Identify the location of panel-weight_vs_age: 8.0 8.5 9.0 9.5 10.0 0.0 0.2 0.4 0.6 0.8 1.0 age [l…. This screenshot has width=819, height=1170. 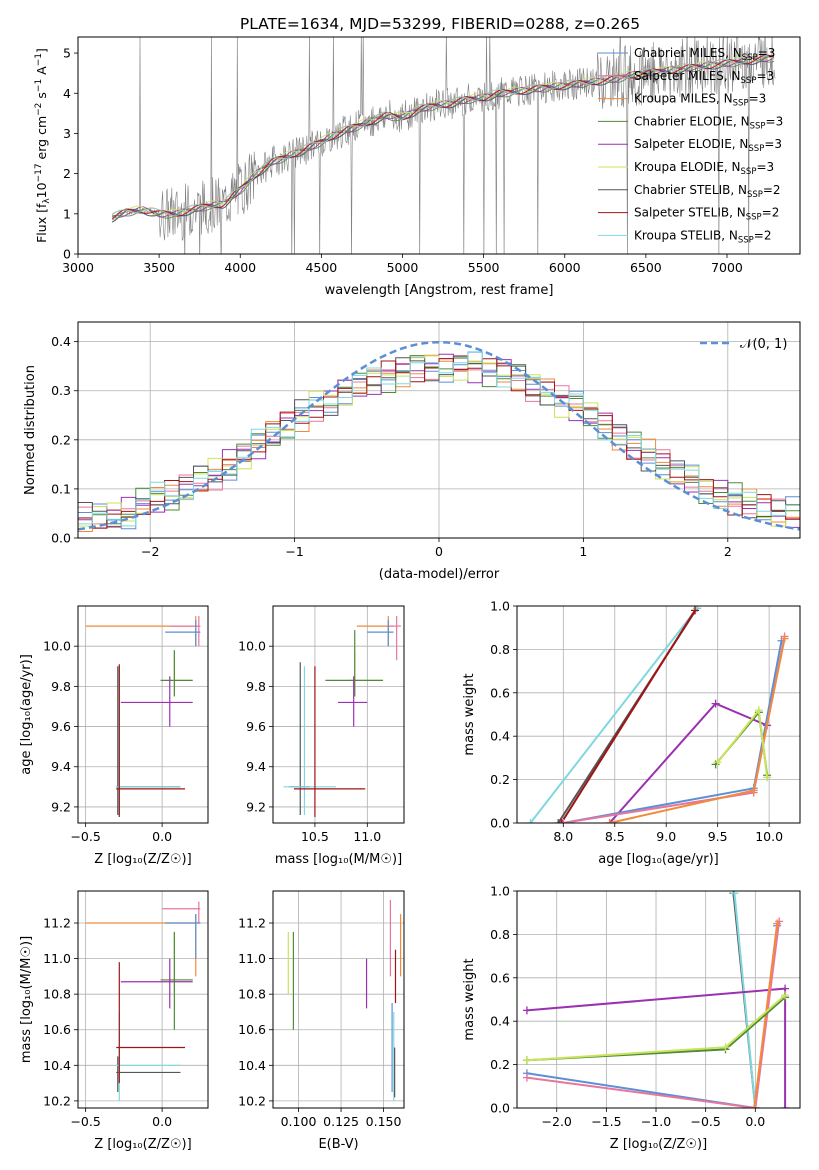
(631, 733).